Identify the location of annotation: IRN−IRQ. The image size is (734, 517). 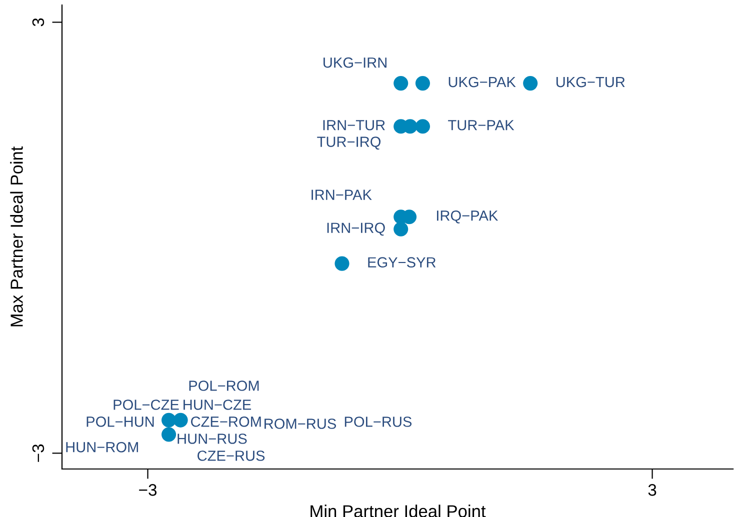
(356, 229).